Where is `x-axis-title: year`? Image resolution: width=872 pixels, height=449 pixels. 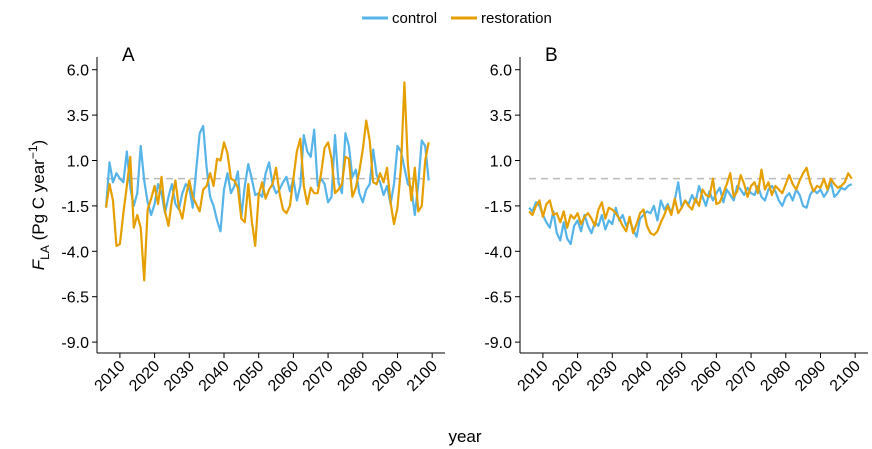
x-axis-title: year is located at coordinates (464, 436).